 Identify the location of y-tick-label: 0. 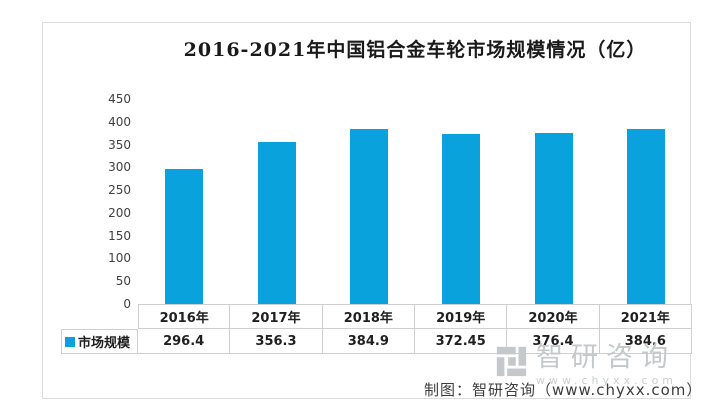
(127, 304).